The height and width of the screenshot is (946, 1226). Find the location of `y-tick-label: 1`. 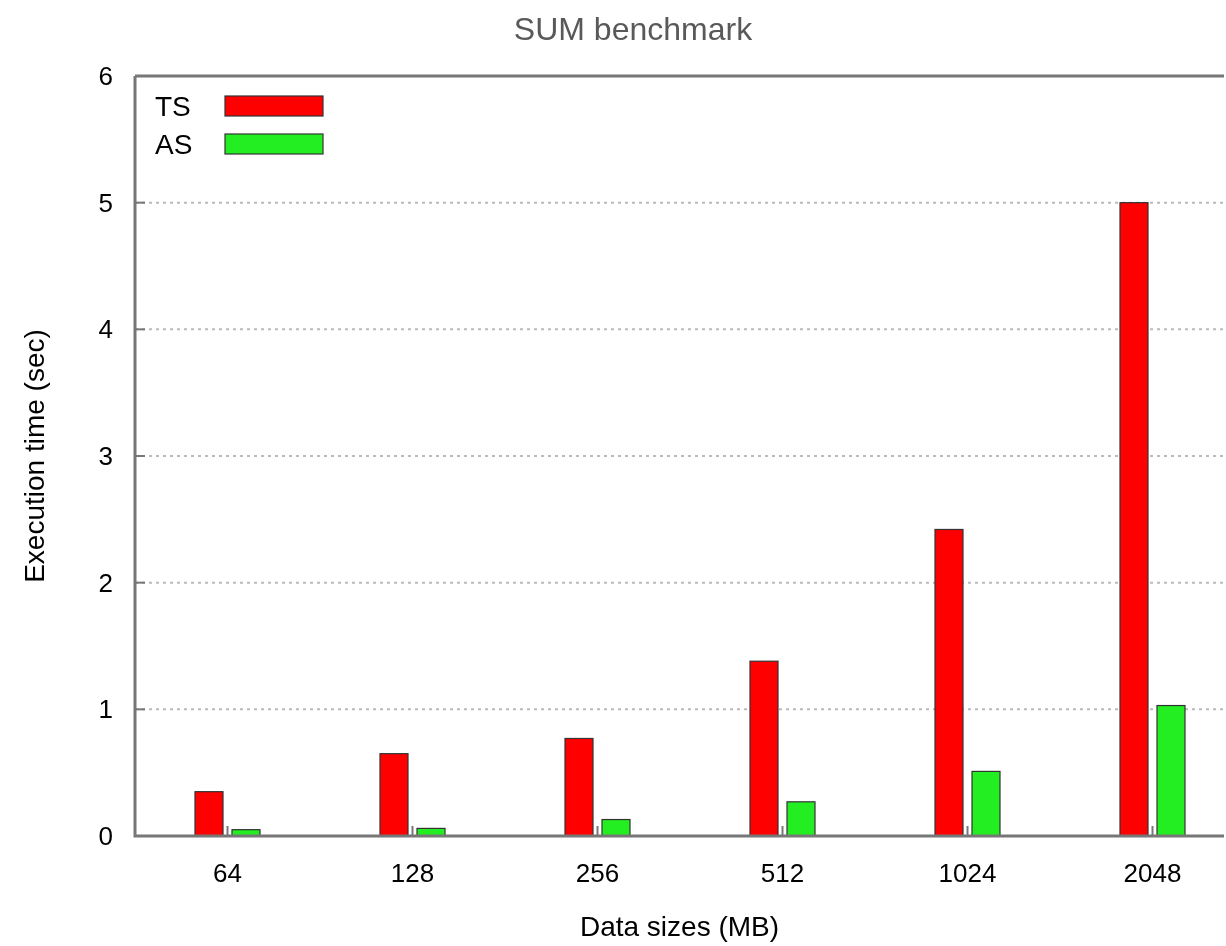

y-tick-label: 1 is located at coordinates (105, 709).